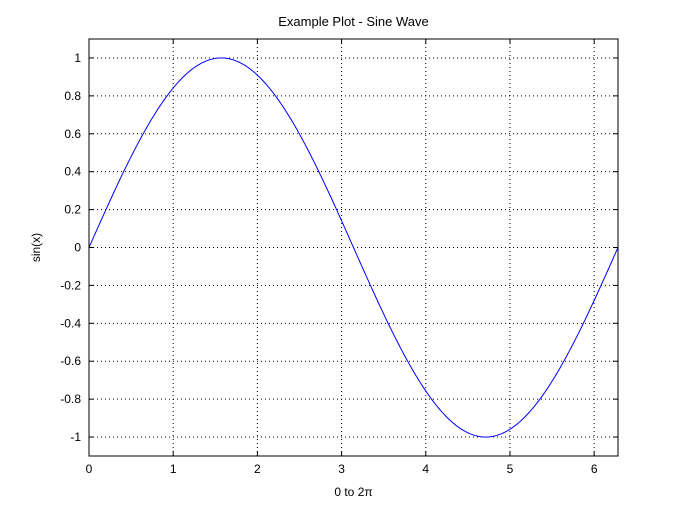 Image resolution: width=683 pixels, height=512 pixels. I want to click on x-tick-label: 5, so click(510, 469).